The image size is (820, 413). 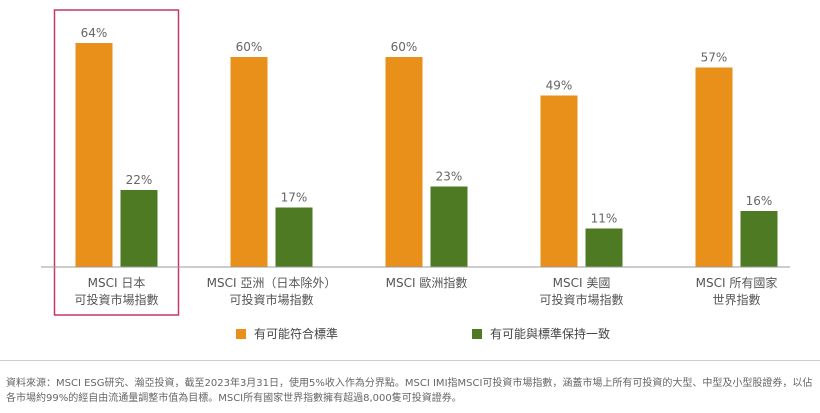 What do you see at coordinates (116, 299) in the screenshot?
I see `x-tick-label-0-1: 可投資市場指數` at bounding box center [116, 299].